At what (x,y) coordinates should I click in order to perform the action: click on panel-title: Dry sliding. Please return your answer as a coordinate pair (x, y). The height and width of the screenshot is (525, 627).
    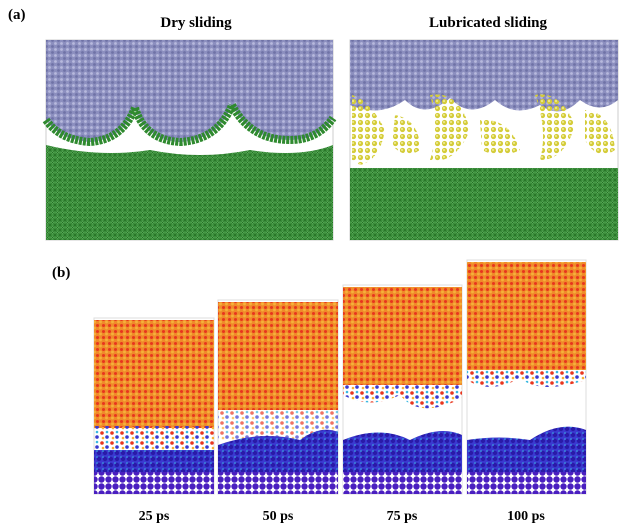
    Looking at the image, I should click on (196, 23).